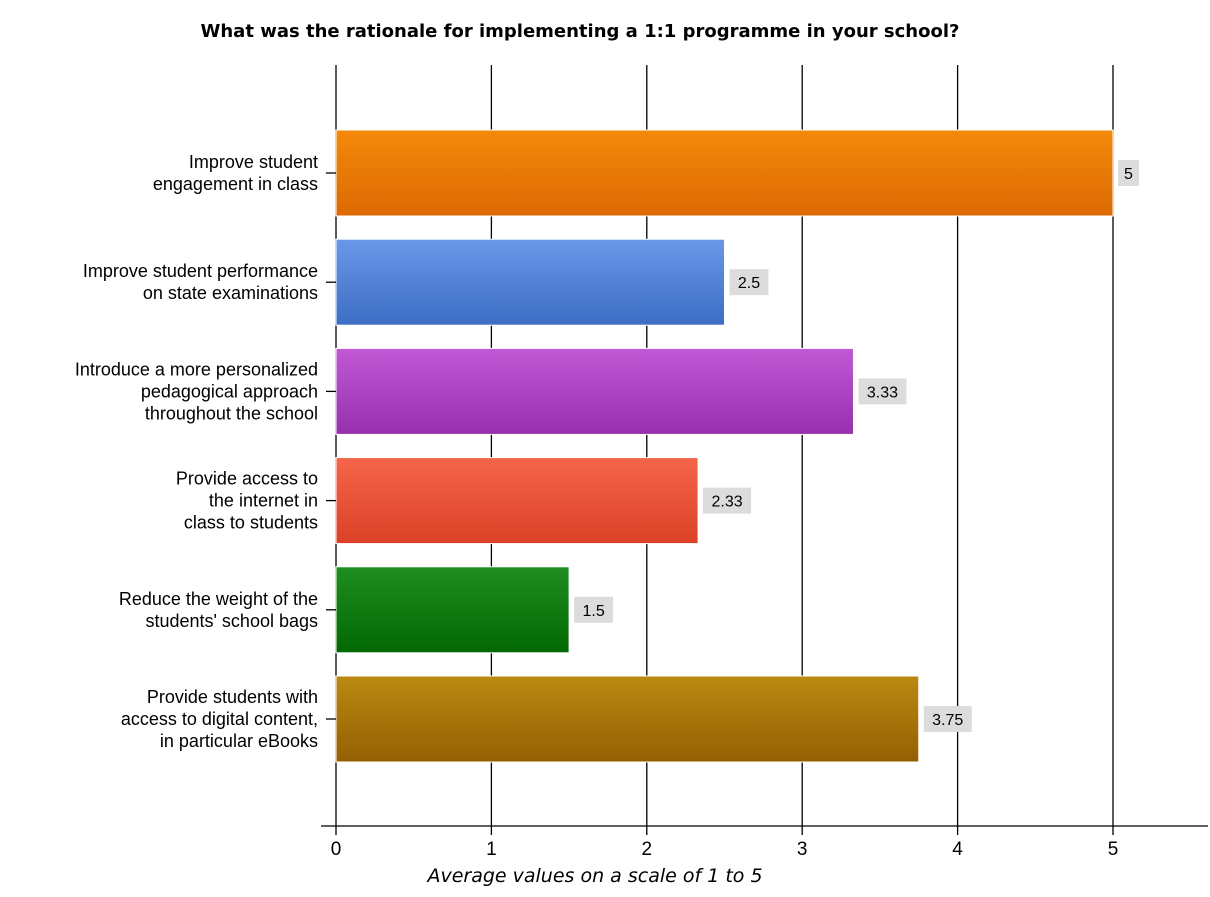 This screenshot has height=897, width=1210. What do you see at coordinates (957, 849) in the screenshot?
I see `x-tick-label-4: 4` at bounding box center [957, 849].